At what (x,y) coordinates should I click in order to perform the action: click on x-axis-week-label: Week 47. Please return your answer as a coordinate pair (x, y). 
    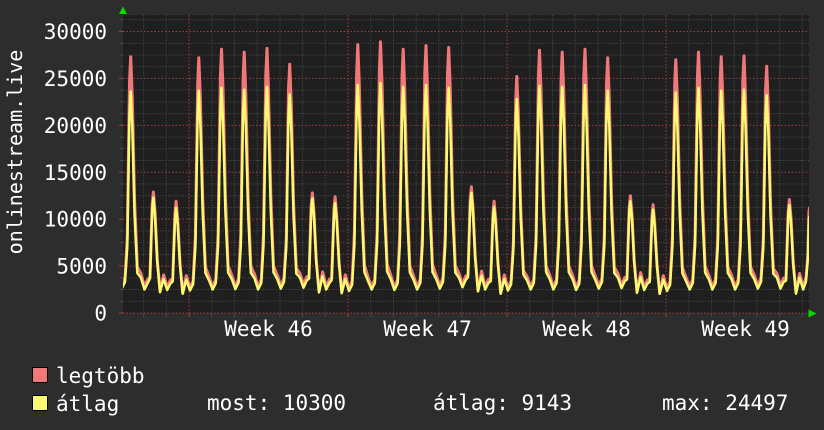
    Looking at the image, I should click on (427, 329).